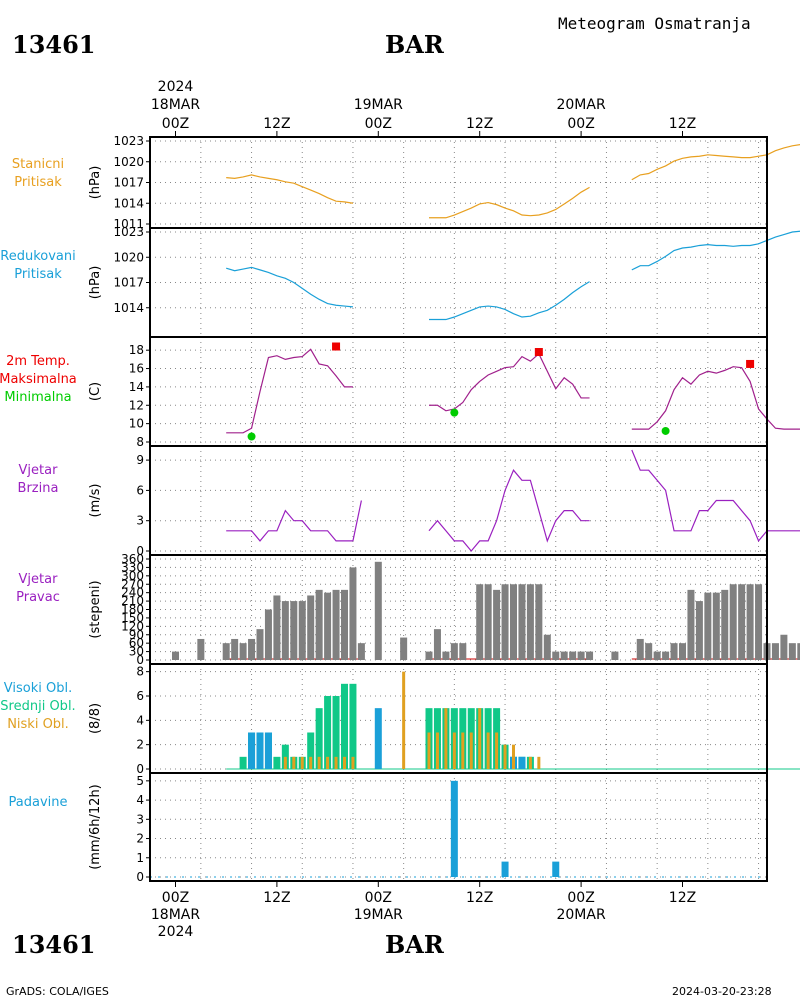  I want to click on panel-wind-speed: (m/s) Vjetar Brzina, so click(409, 500).